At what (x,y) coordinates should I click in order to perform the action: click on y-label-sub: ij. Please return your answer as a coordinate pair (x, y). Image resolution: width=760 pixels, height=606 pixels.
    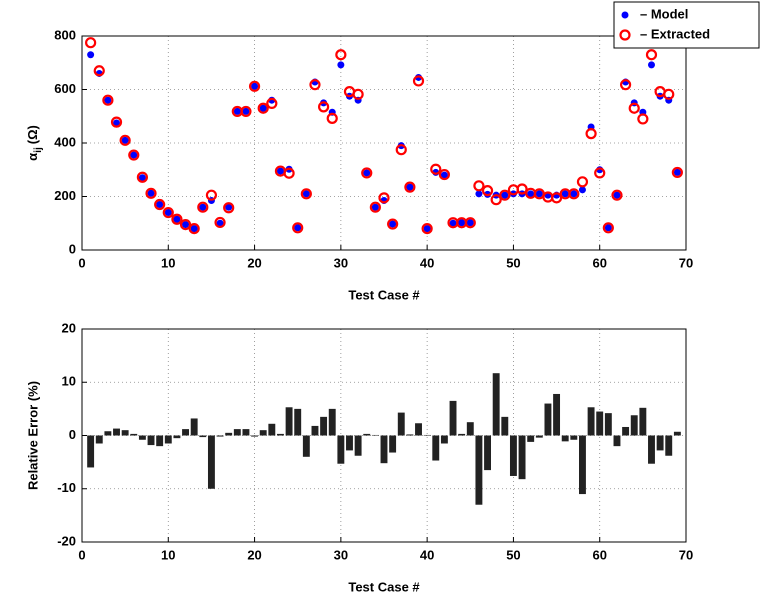
    Looking at the image, I should click on (38, 150).